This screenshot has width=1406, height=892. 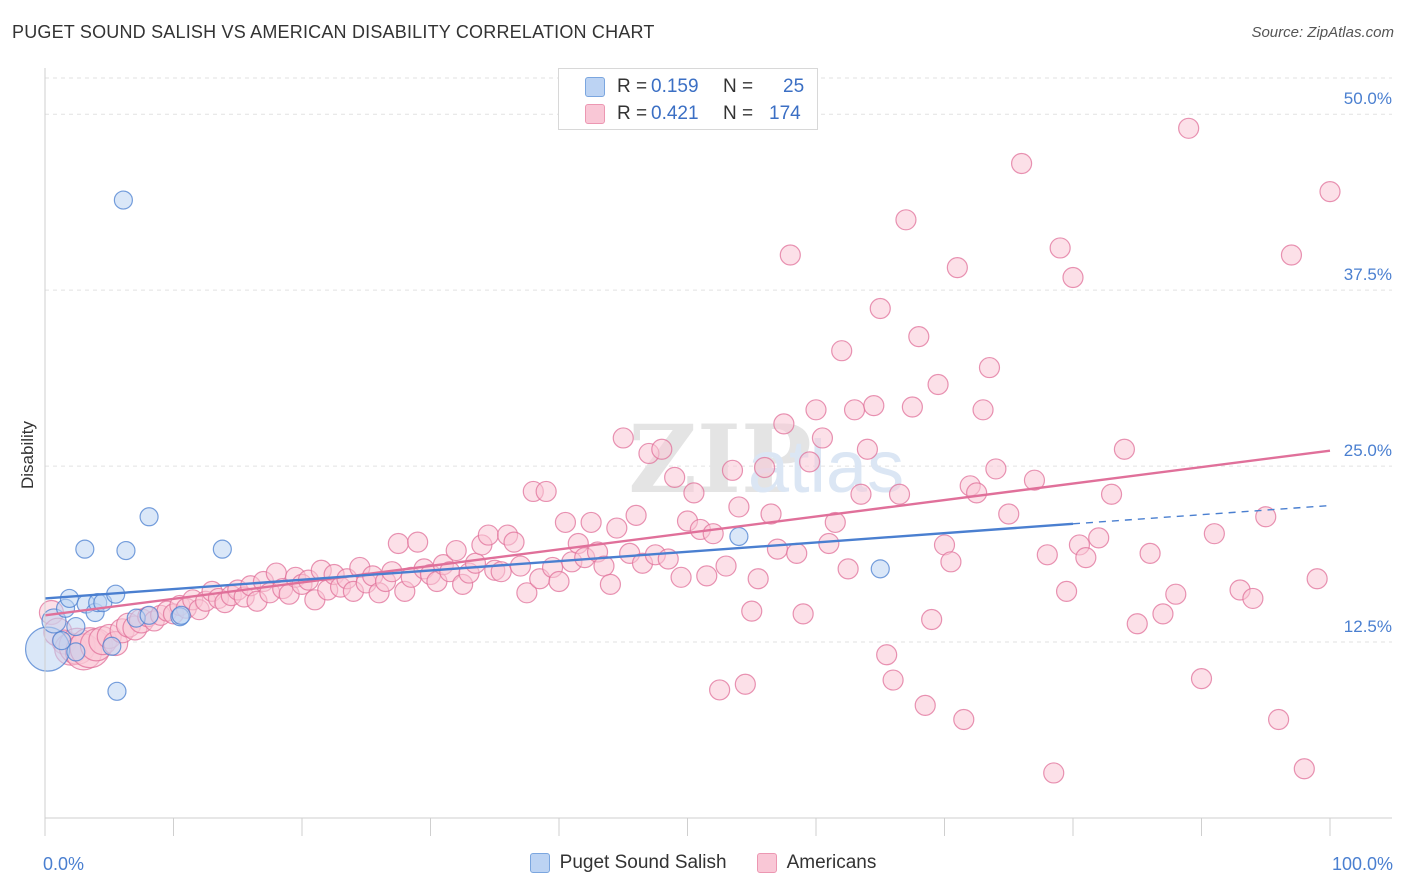 I want to click on stats-row-puget-sound-salish: R = 0.159 N = 25, so click(x=694, y=87).